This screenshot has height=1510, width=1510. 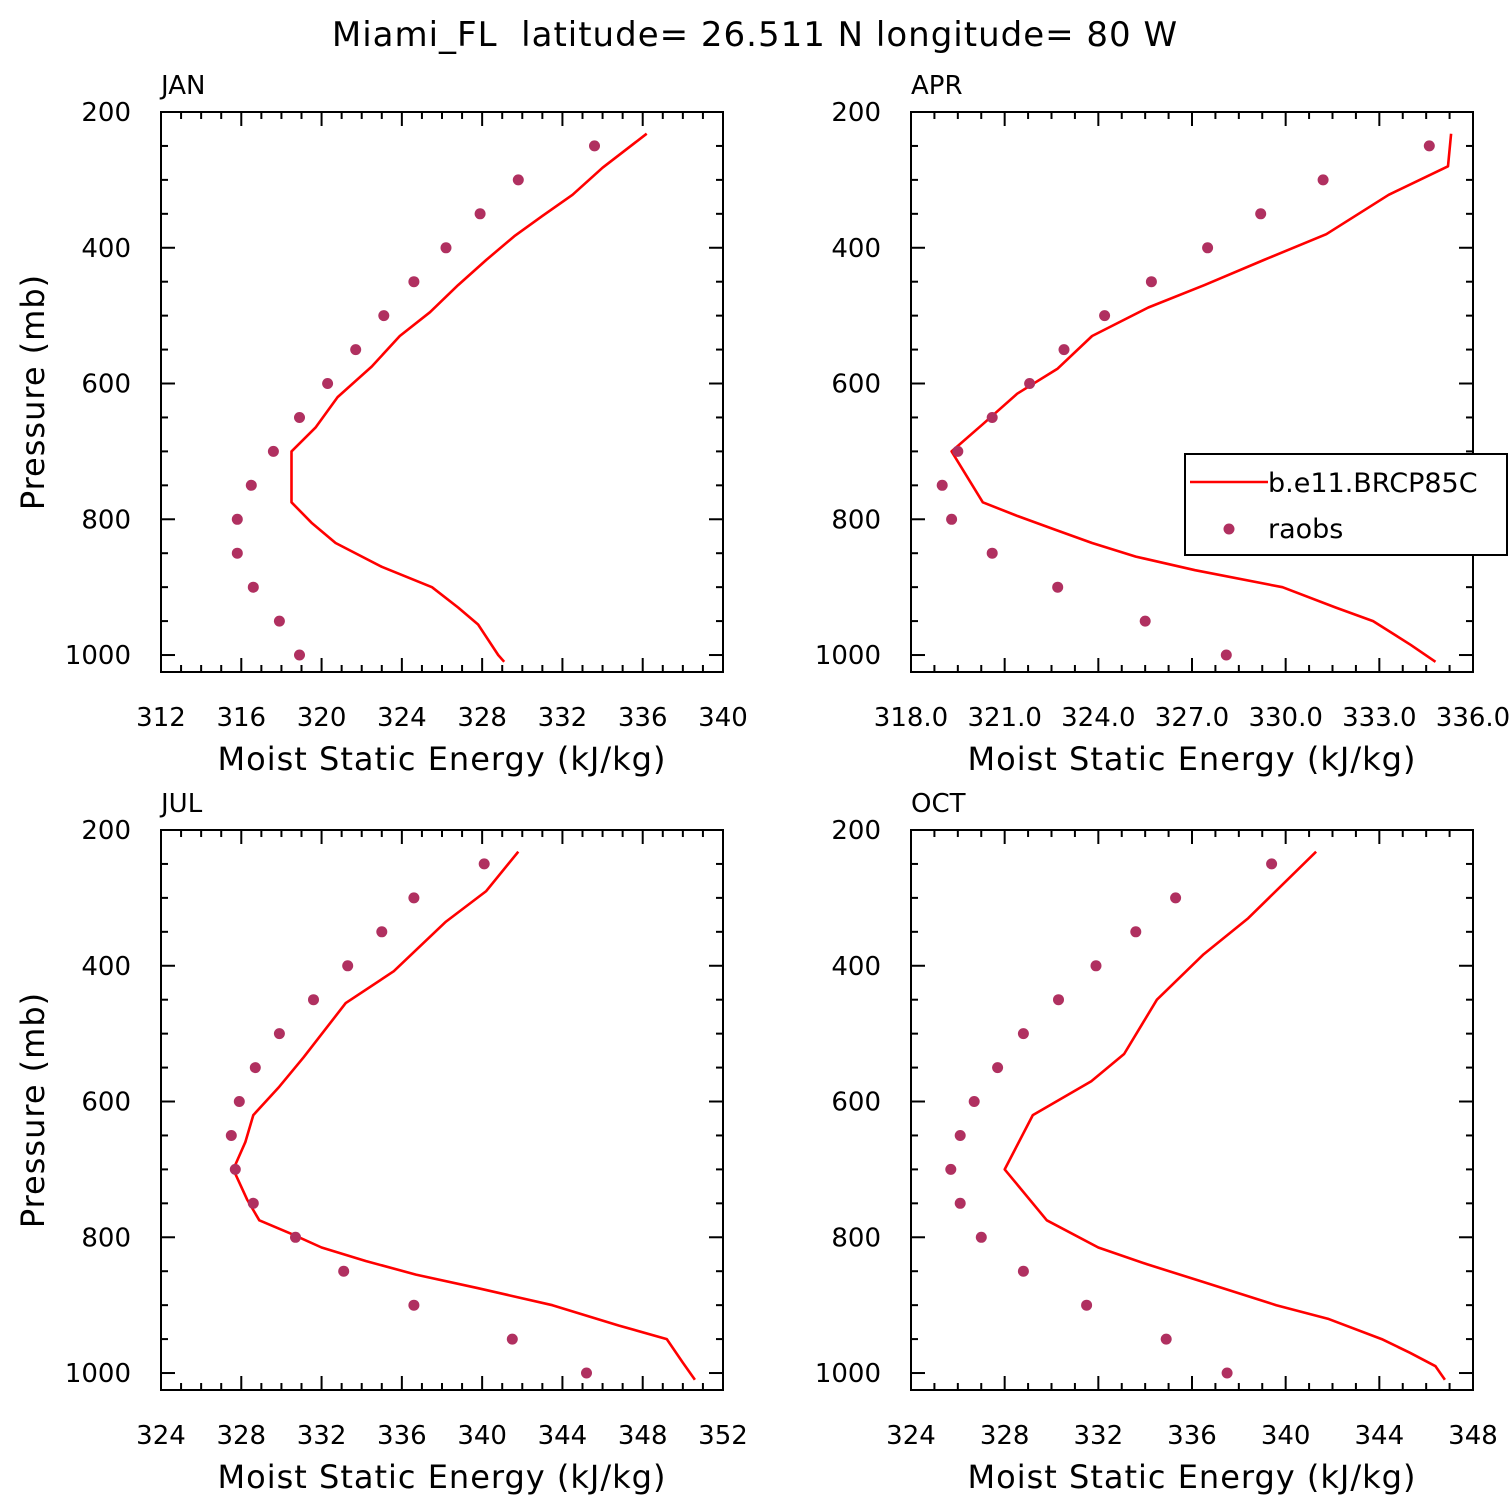 What do you see at coordinates (241, 718) in the screenshot?
I see `x-tick-label: 316` at bounding box center [241, 718].